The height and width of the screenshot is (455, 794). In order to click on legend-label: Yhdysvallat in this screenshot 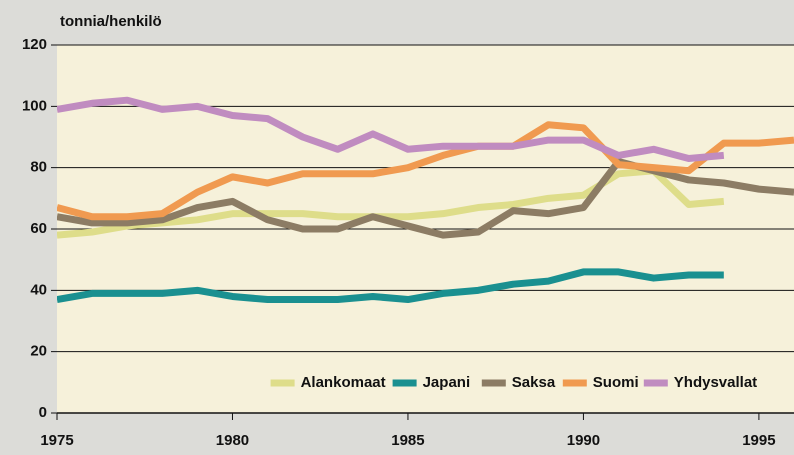, I will do `click(715, 382)`.